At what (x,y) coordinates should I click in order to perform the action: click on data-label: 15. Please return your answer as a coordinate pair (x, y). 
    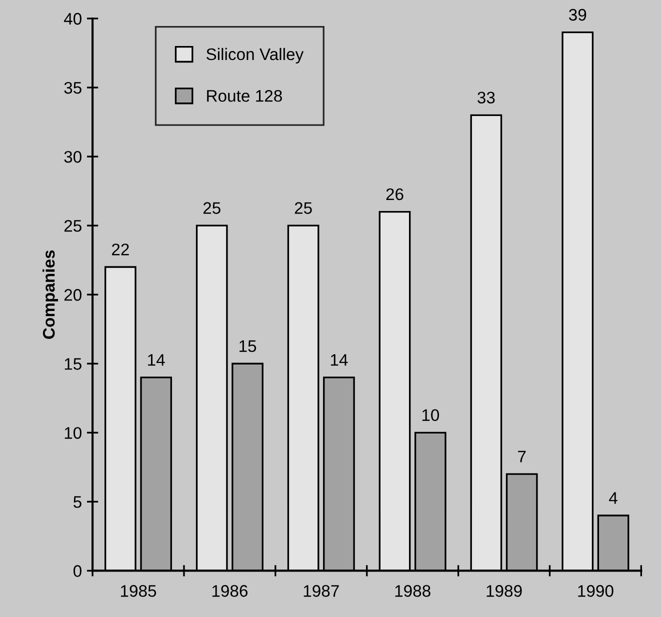
    Looking at the image, I should click on (248, 346).